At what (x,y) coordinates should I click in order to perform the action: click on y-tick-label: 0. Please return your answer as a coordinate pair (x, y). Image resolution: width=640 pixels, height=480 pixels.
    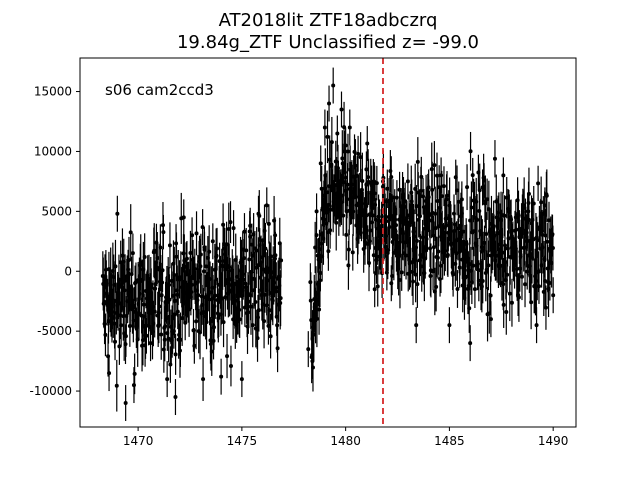
    Looking at the image, I should click on (68, 271).